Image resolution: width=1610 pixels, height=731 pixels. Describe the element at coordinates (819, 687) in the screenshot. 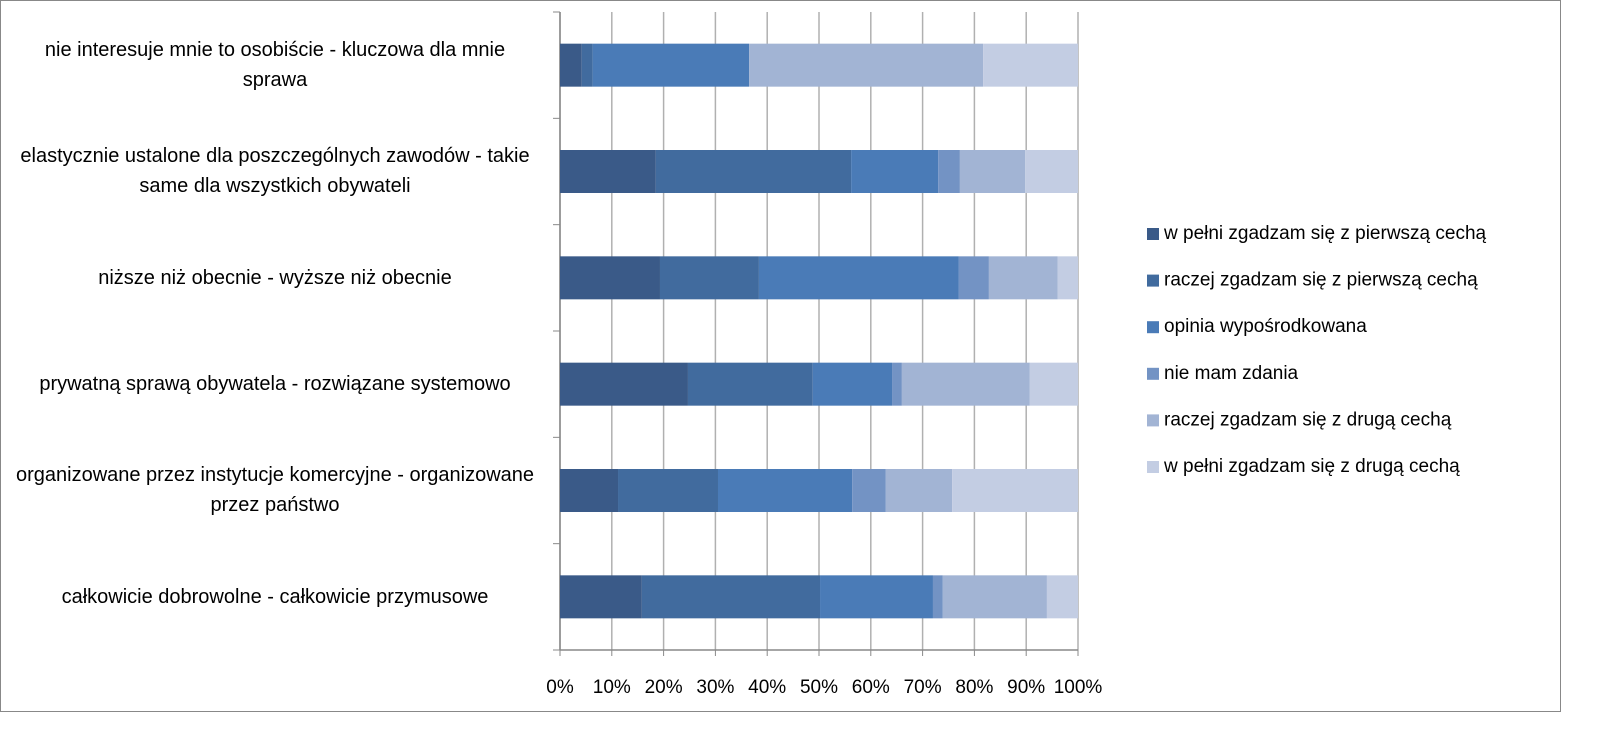

I see `x-tick-label: 50%` at that location.